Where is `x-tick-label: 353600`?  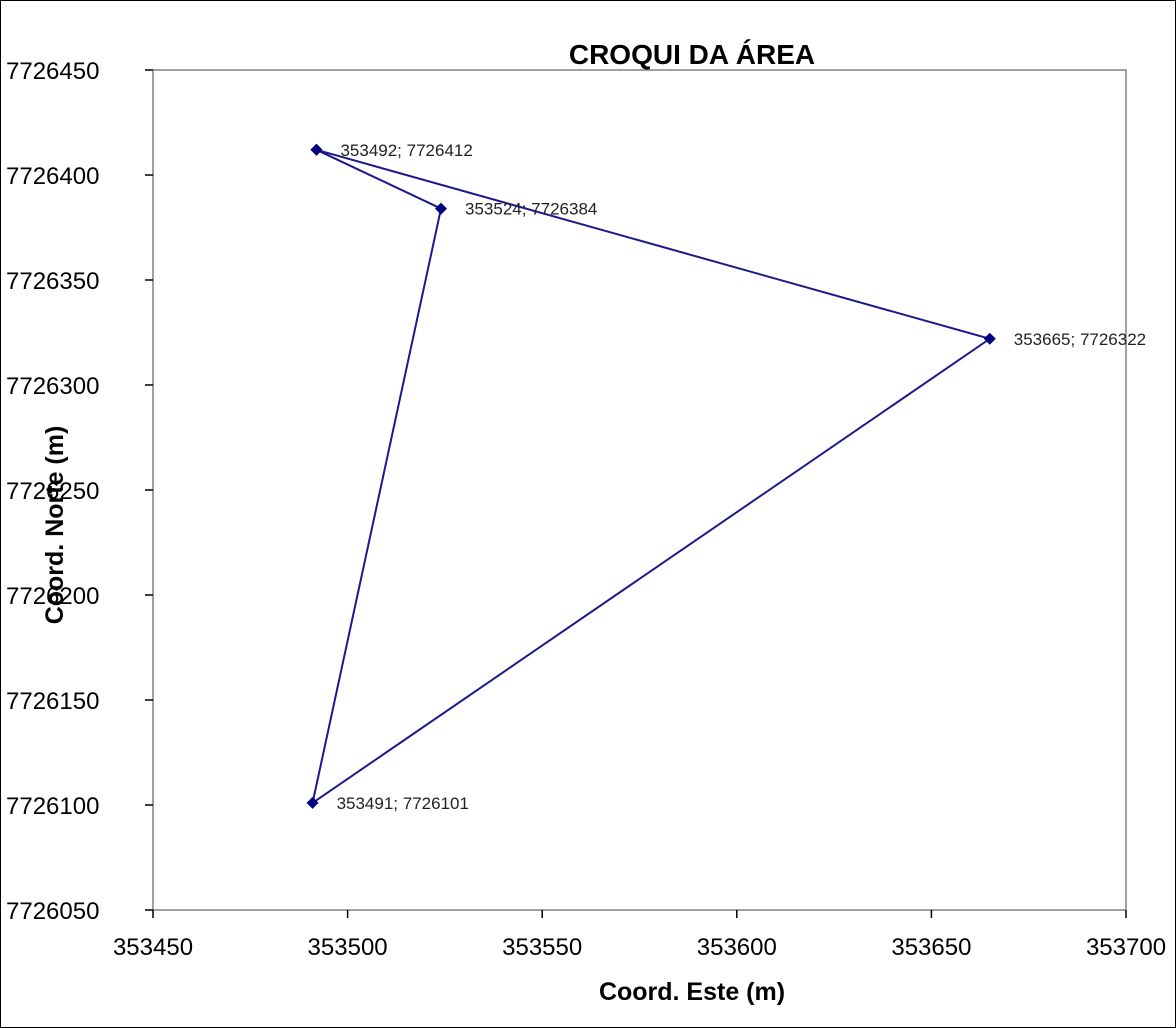
x-tick-label: 353600 is located at coordinates (737, 947).